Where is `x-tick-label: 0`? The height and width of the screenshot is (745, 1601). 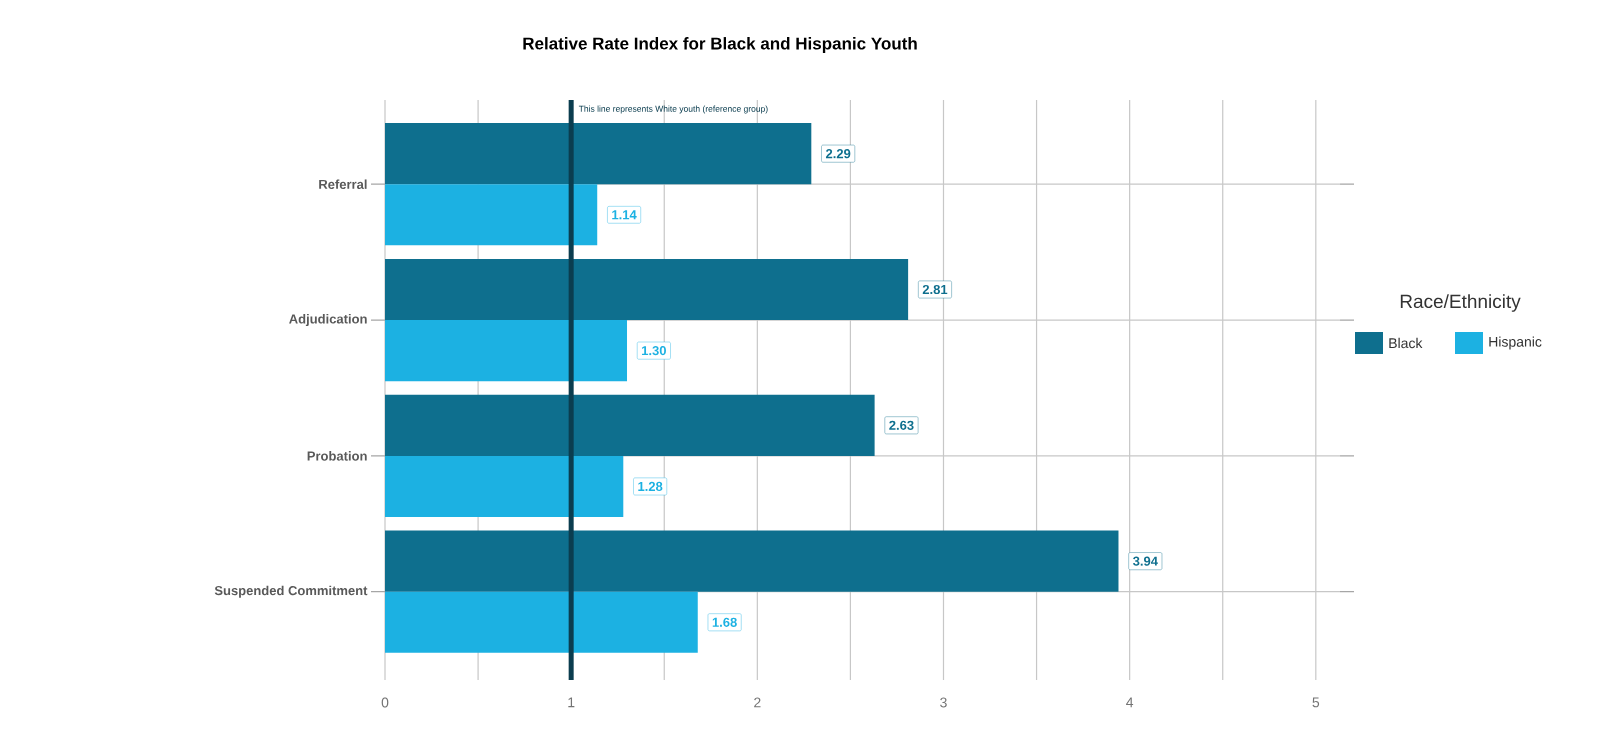
x-tick-label: 0 is located at coordinates (385, 702).